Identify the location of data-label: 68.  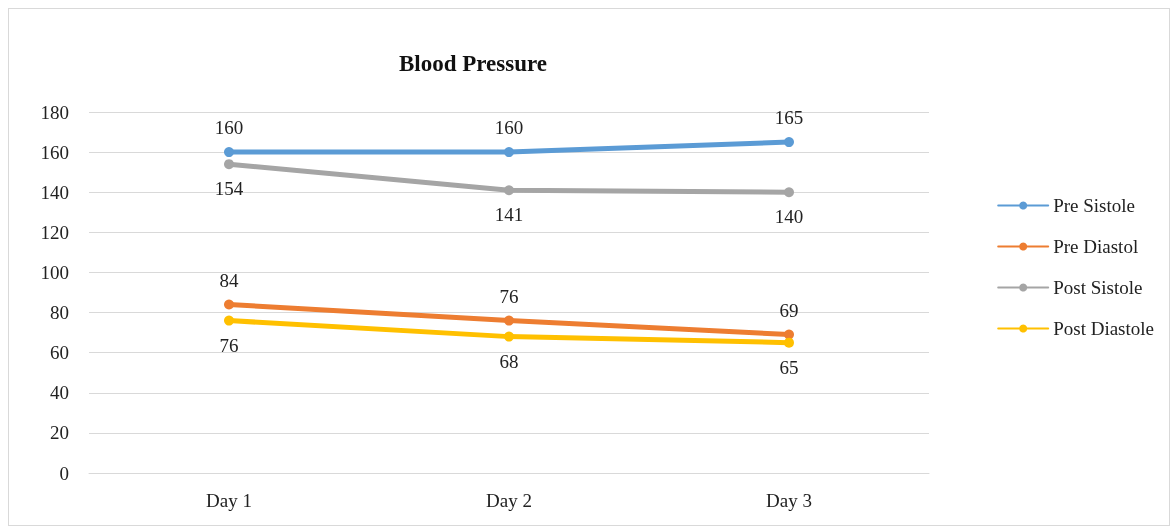
(509, 361).